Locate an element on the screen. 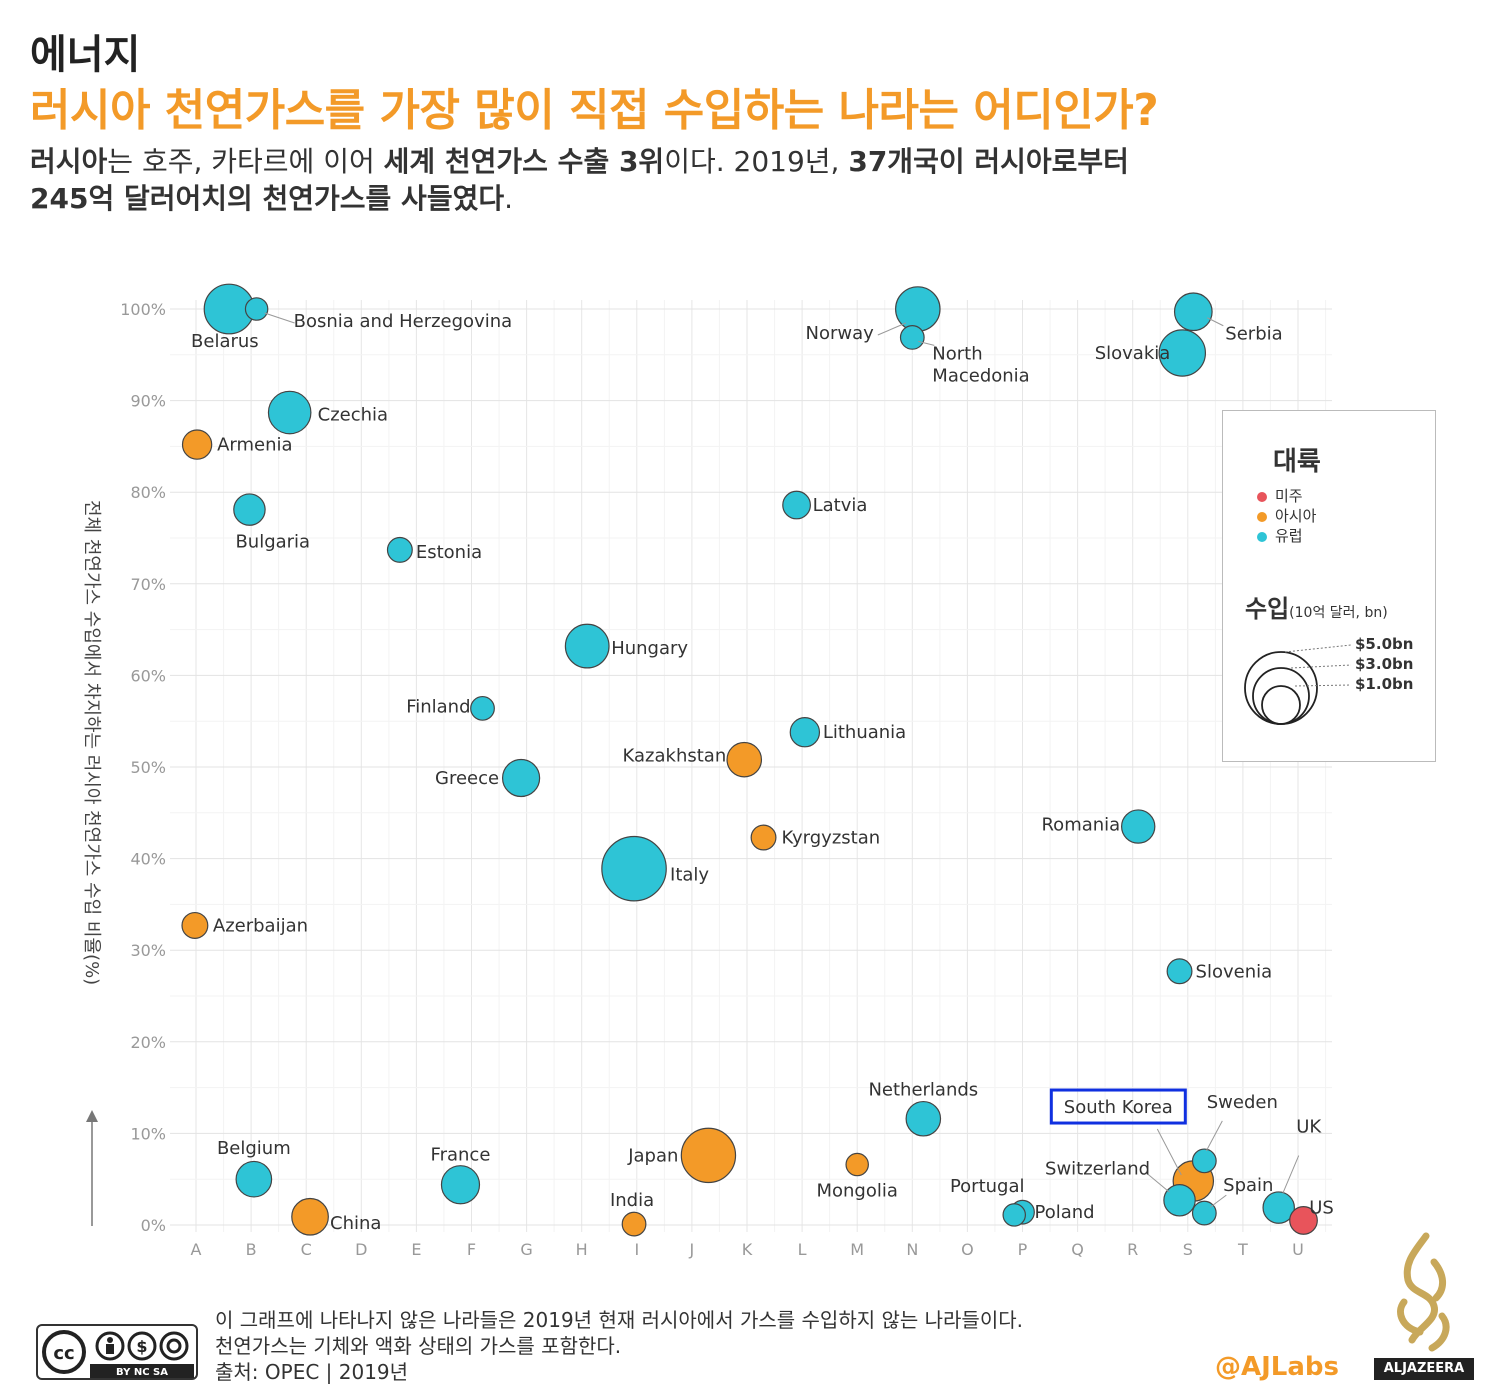  legend-circle-3bn is located at coordinates (1281, 696).